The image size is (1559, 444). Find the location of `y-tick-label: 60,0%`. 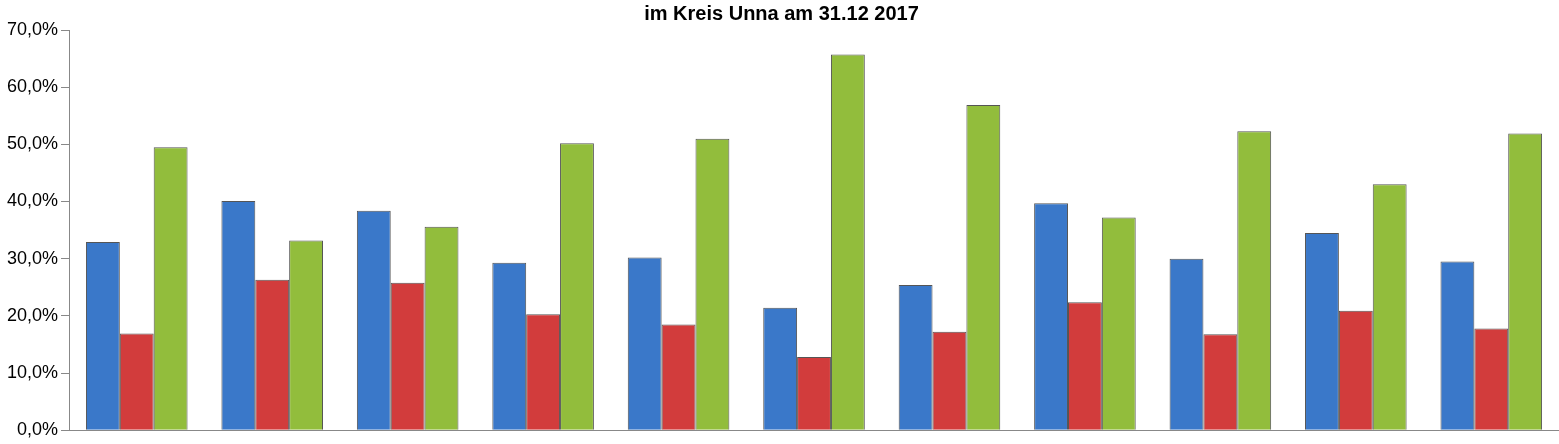

y-tick-label: 60,0% is located at coordinates (32, 86).